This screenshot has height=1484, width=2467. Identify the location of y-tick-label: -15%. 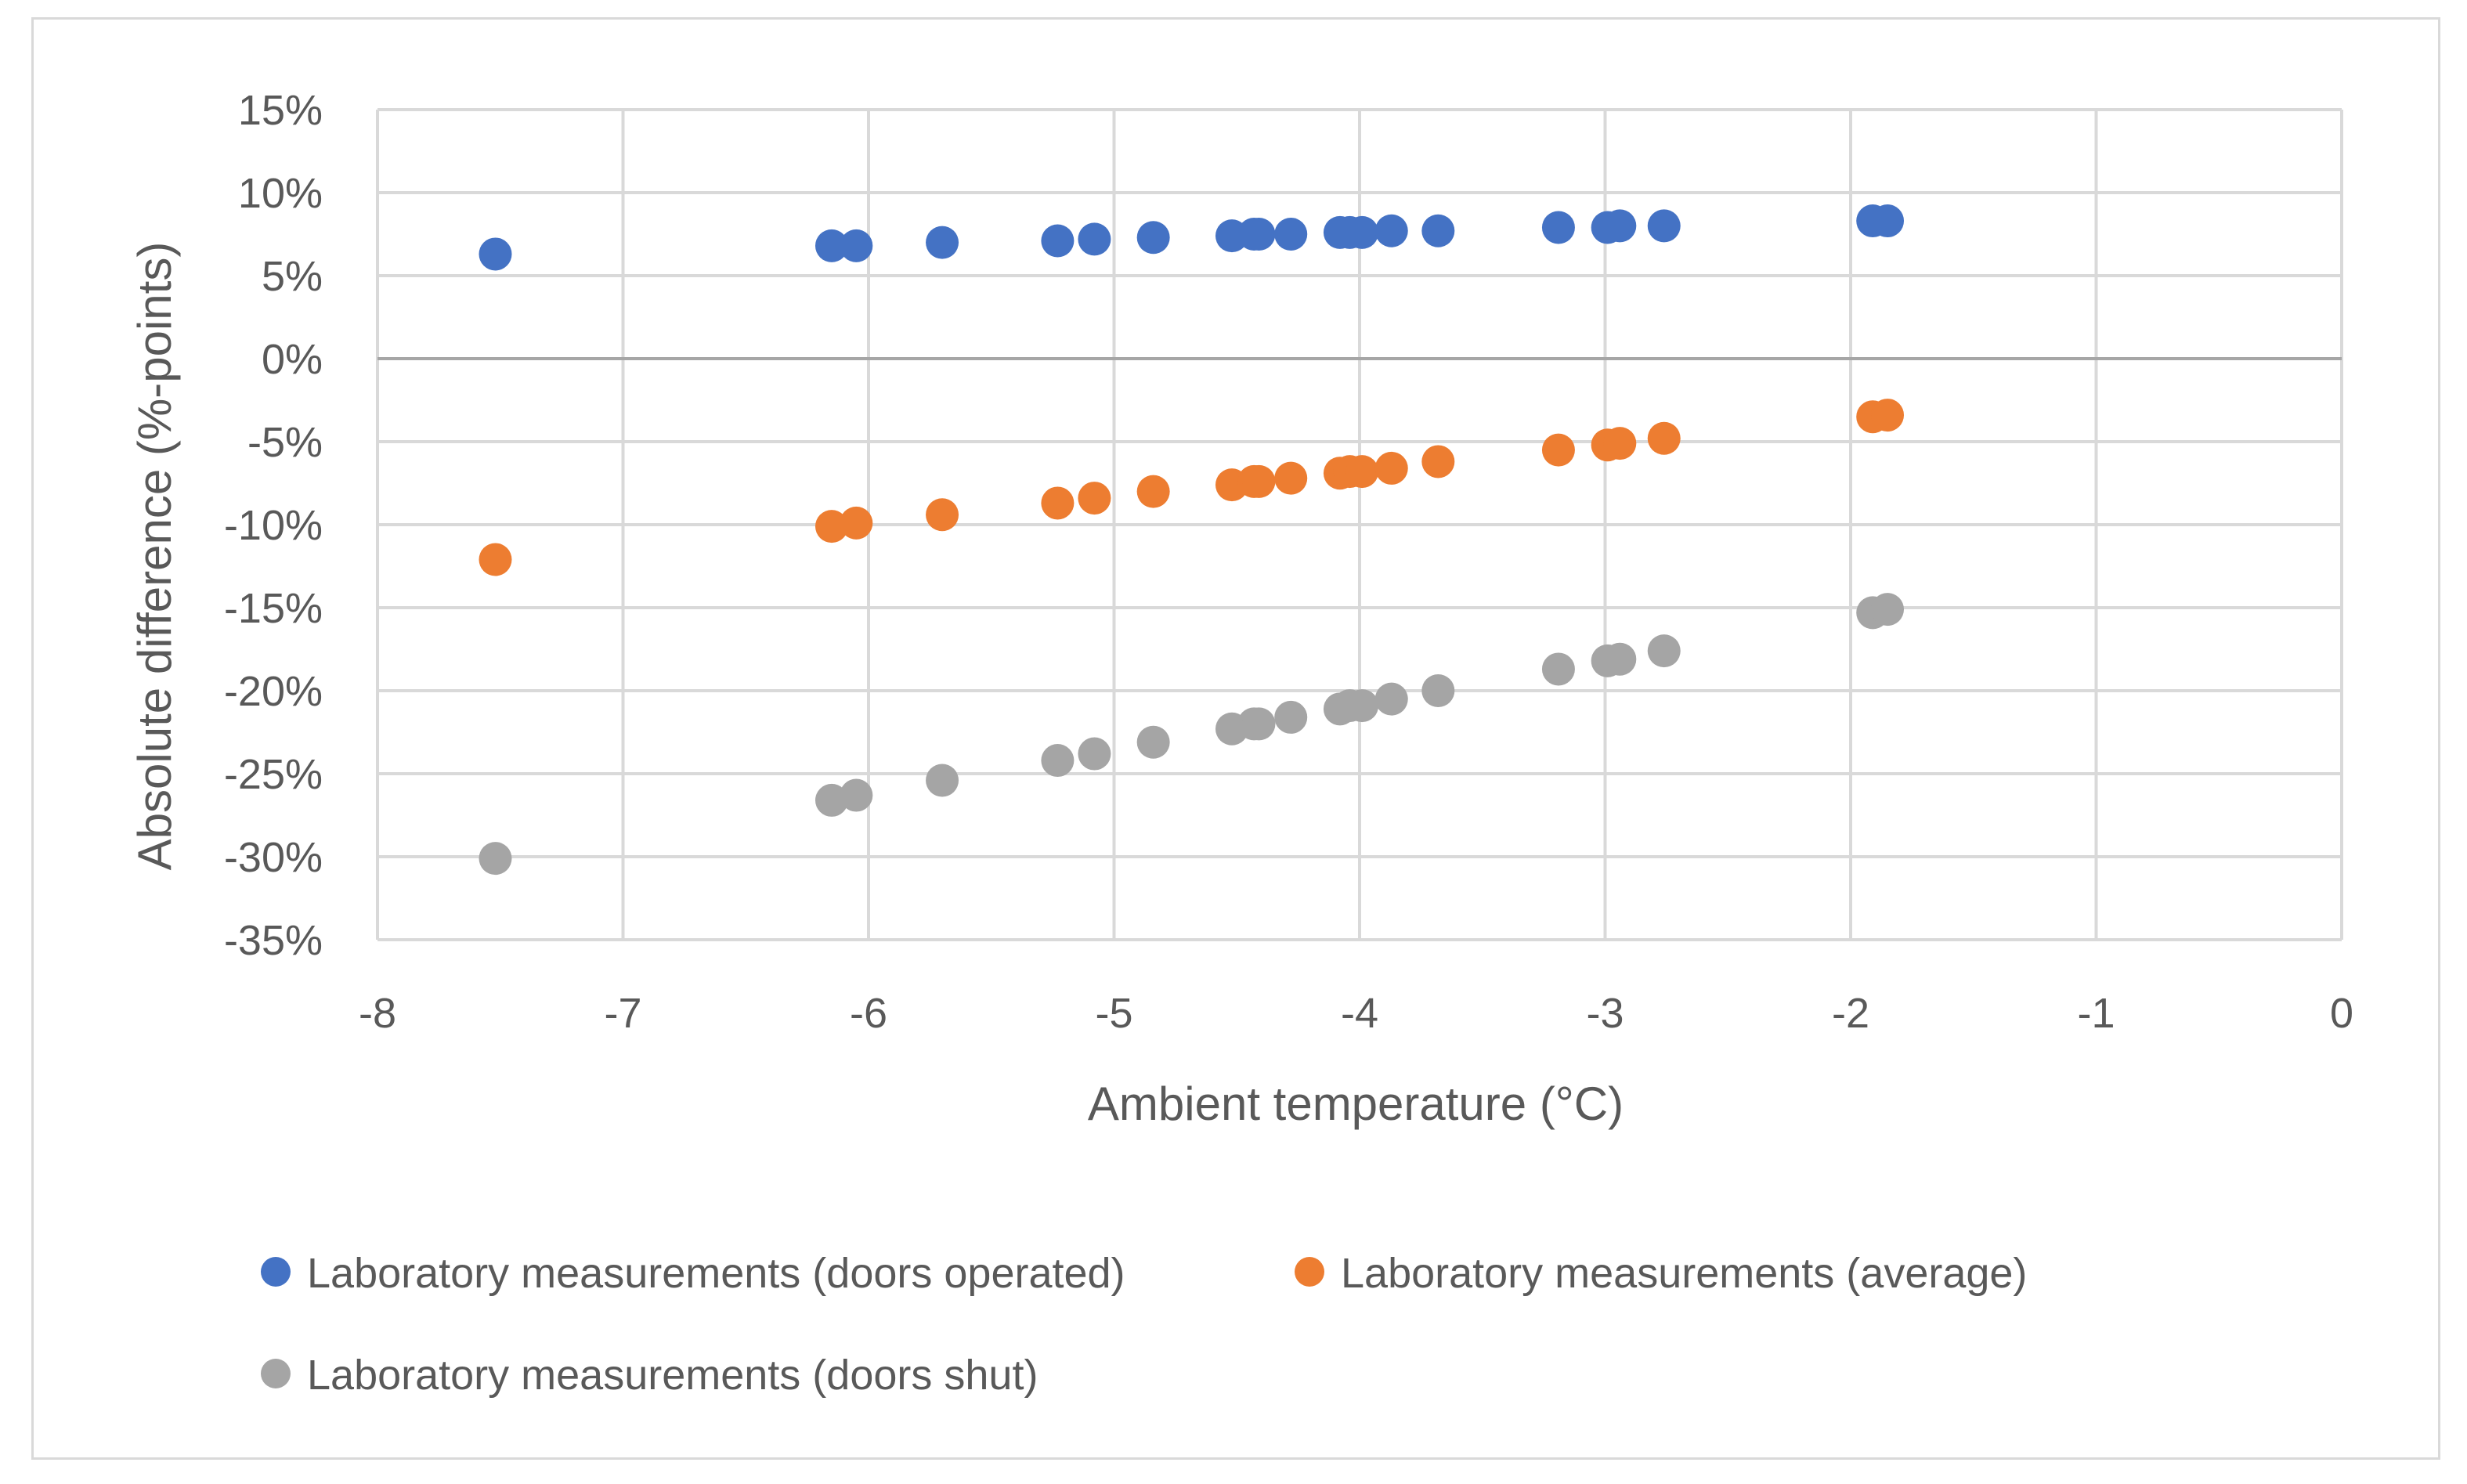
(273, 608).